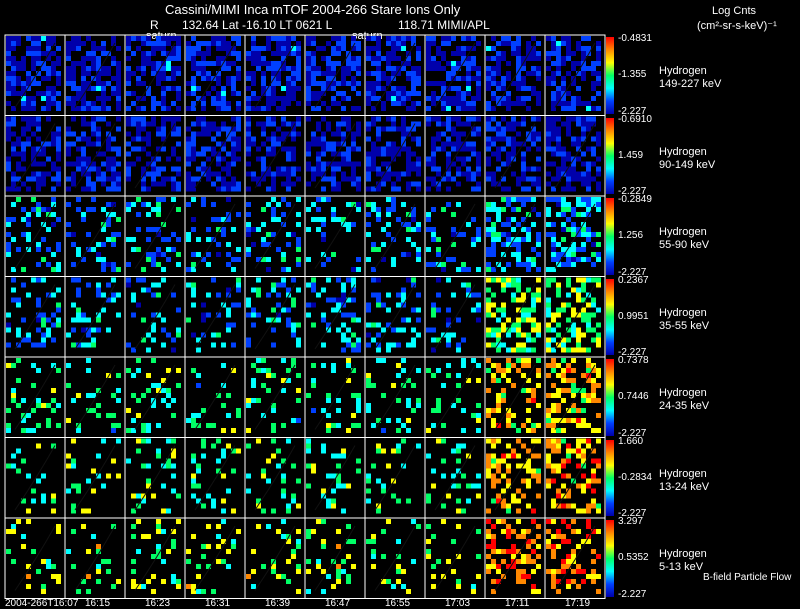 This screenshot has height=609, width=800. Describe the element at coordinates (517, 603) in the screenshot. I see `time-tick-label: 17:11` at that location.